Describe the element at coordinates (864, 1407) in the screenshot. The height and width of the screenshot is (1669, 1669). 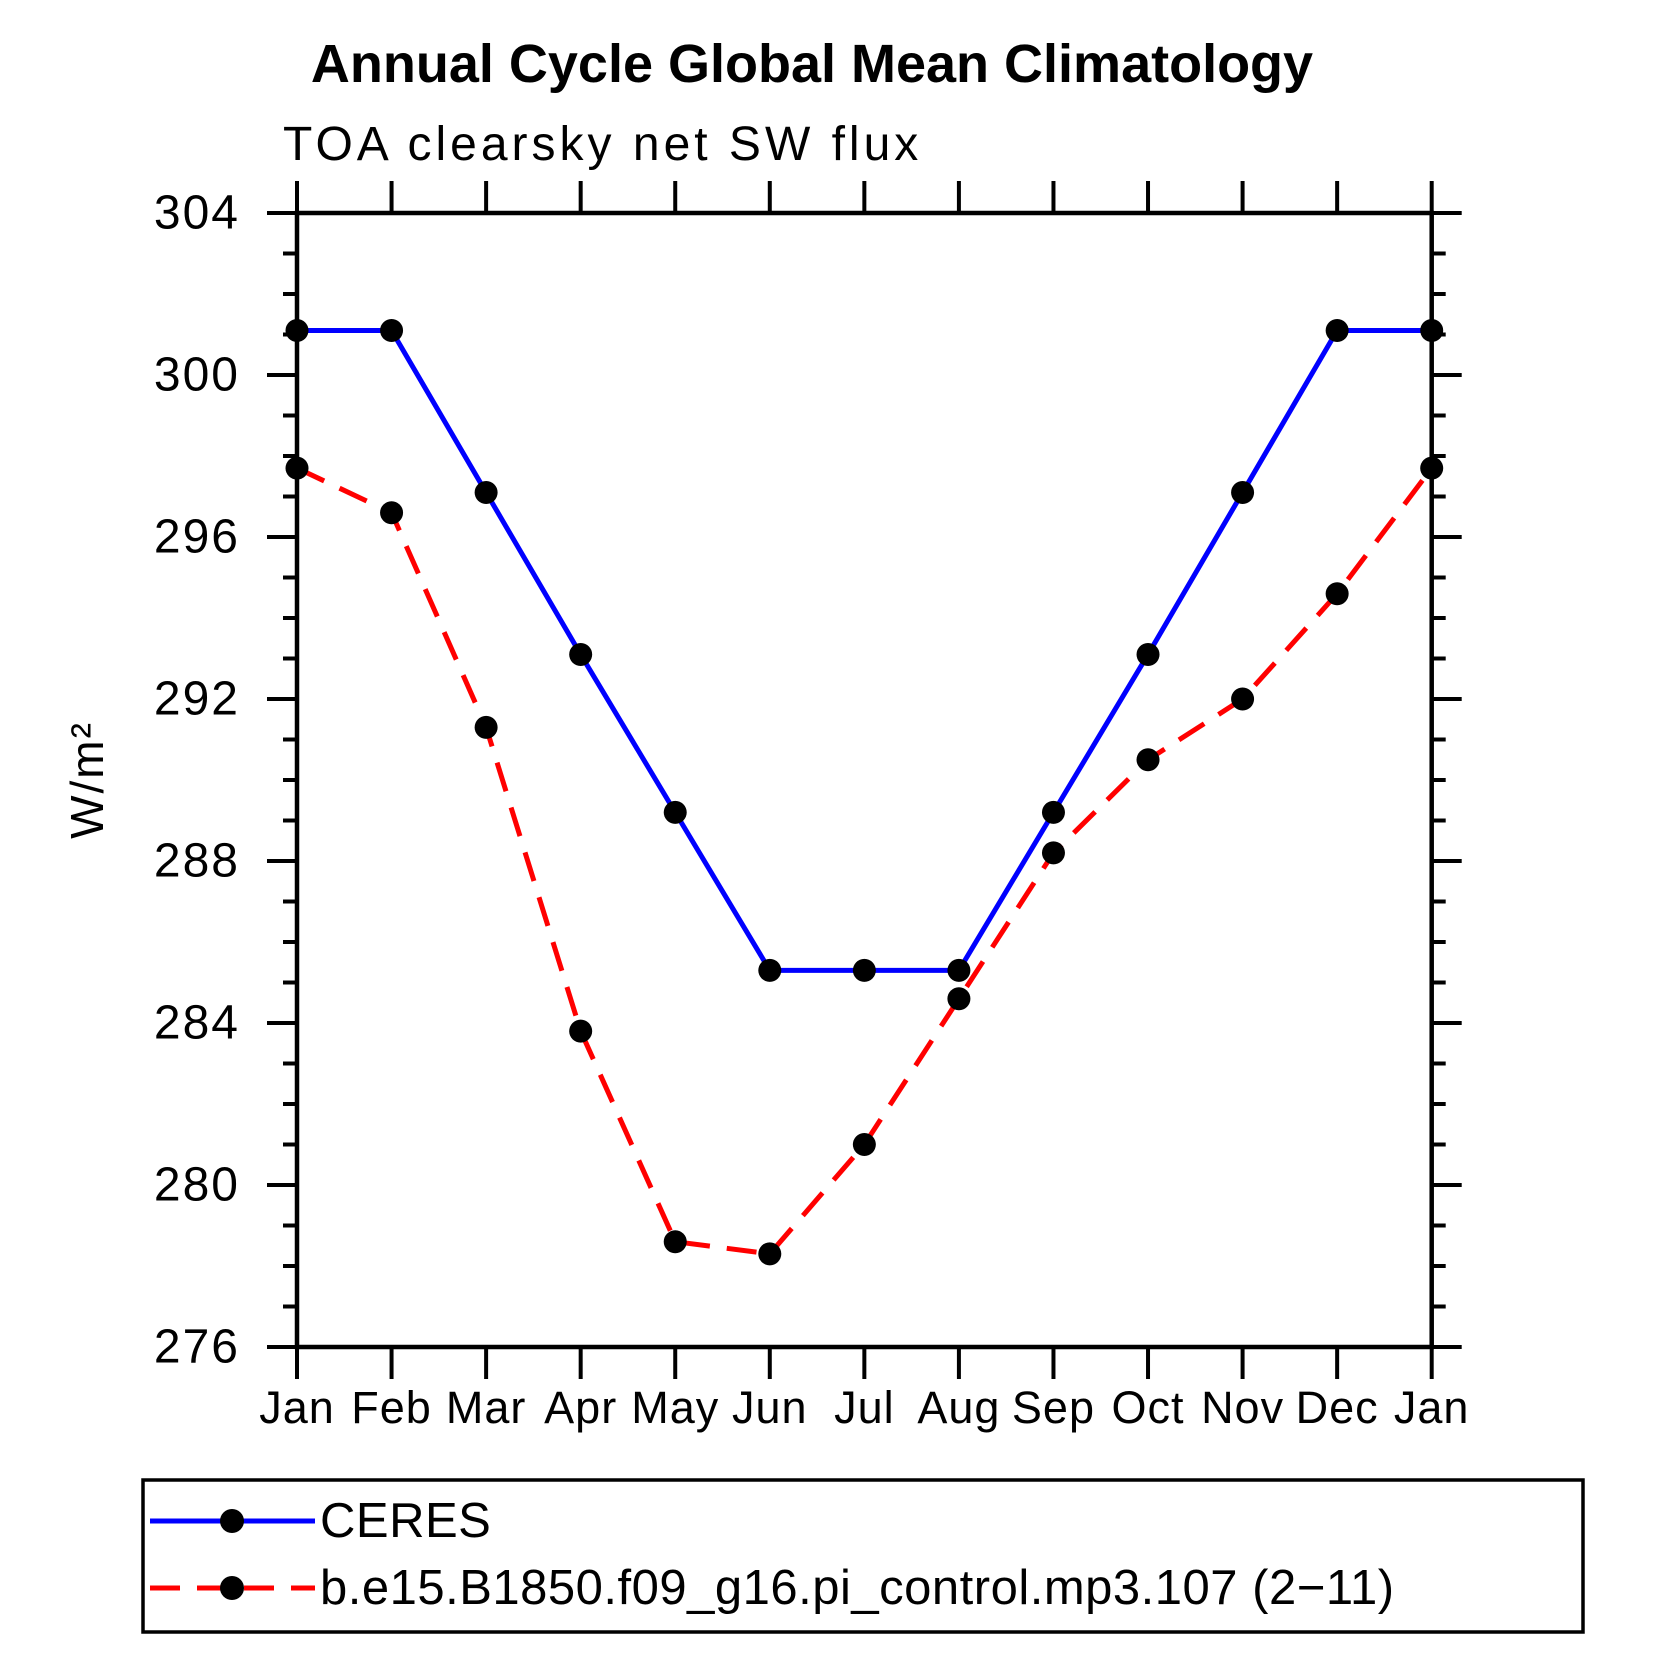
I see `x-tick-label: Jul` at that location.